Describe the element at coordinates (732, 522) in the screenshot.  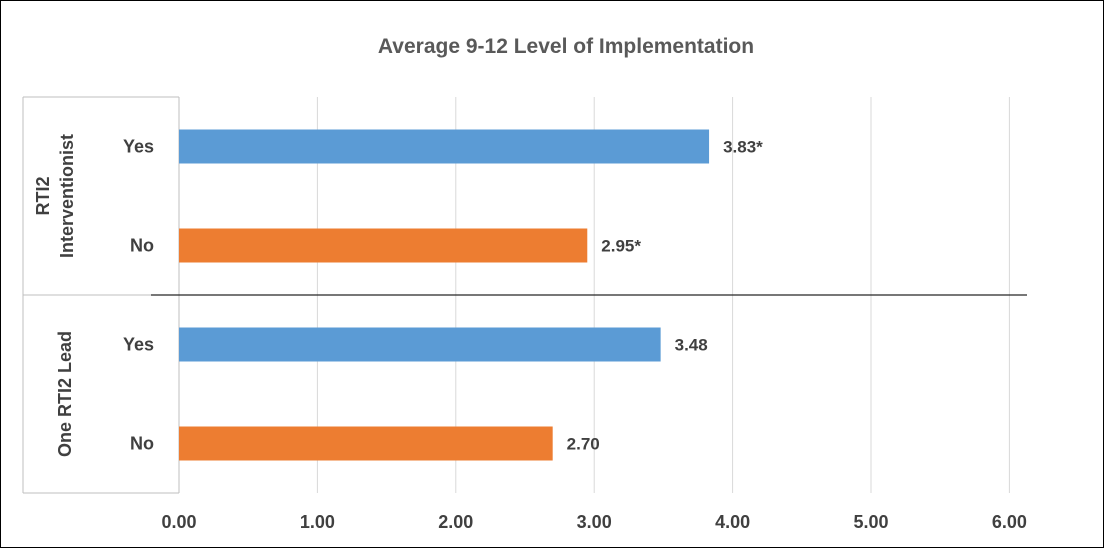
I see `x-tick-label: 4.00` at that location.